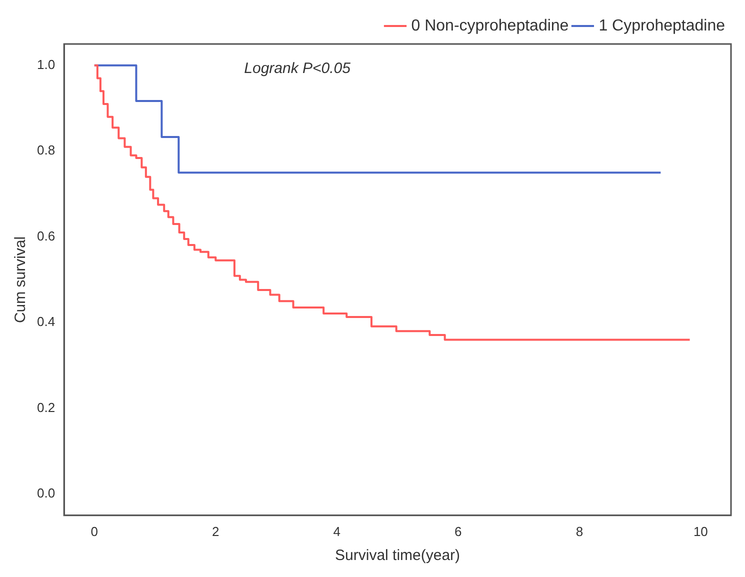 The height and width of the screenshot is (577, 745). Describe the element at coordinates (216, 531) in the screenshot. I see `x-tick-label: 2` at that location.